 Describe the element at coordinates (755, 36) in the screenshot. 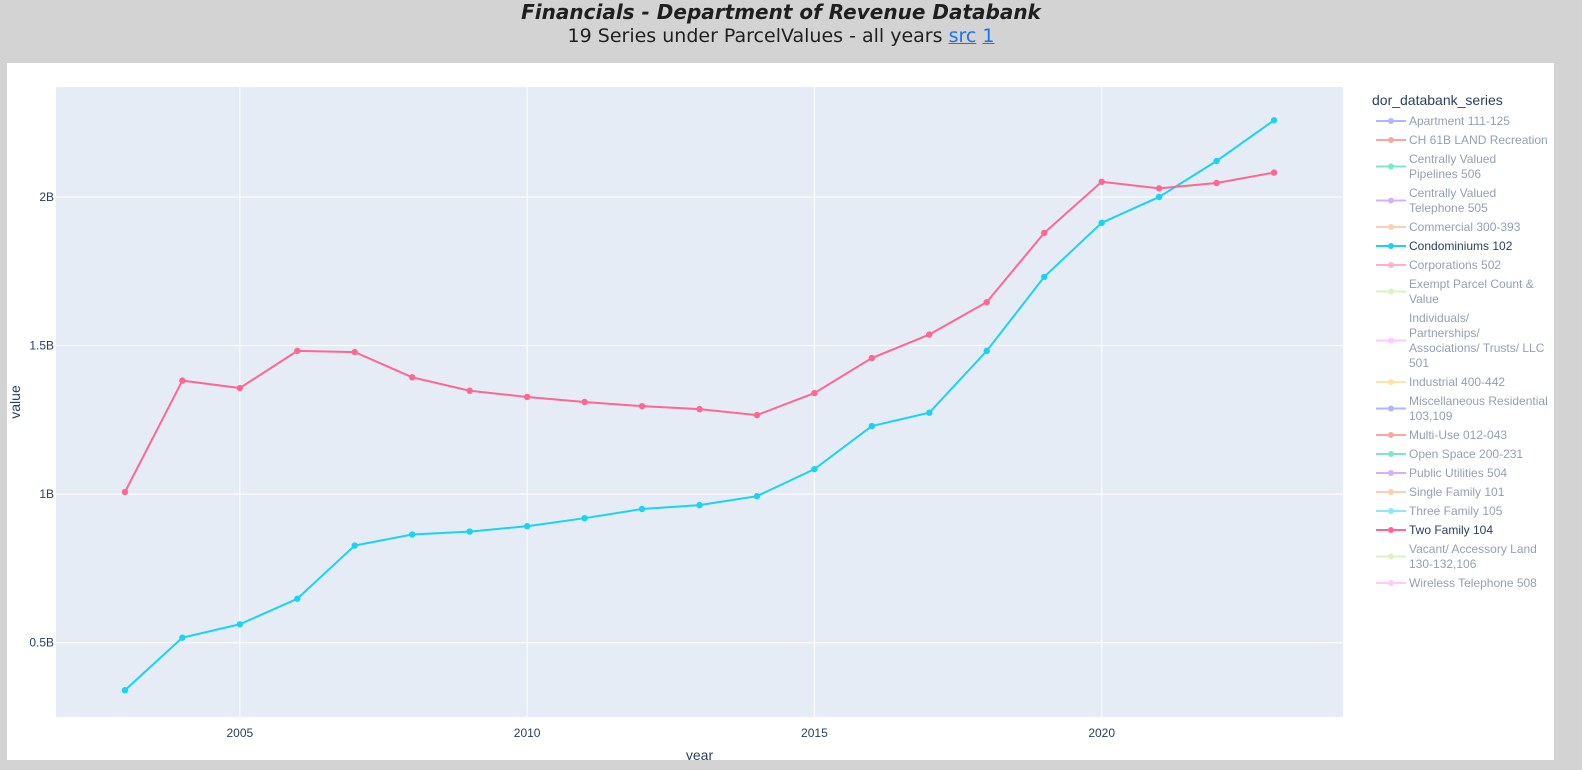

I see `subtitle-text: 19 Series under ParcelValues - all years` at that location.